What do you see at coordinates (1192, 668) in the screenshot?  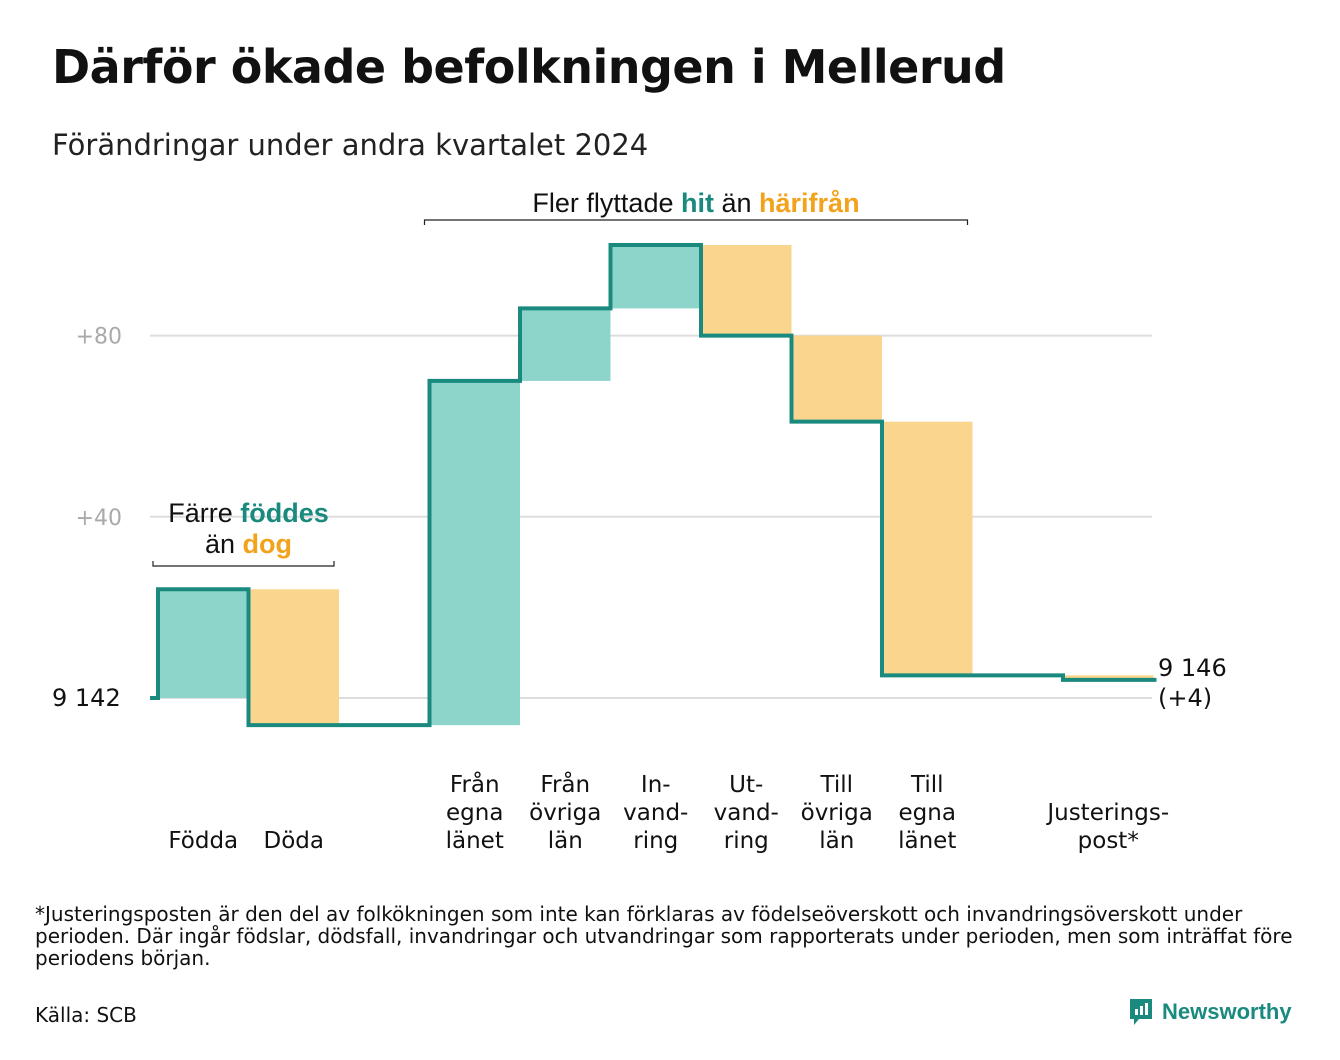 I see `end-value-label: 9 146` at bounding box center [1192, 668].